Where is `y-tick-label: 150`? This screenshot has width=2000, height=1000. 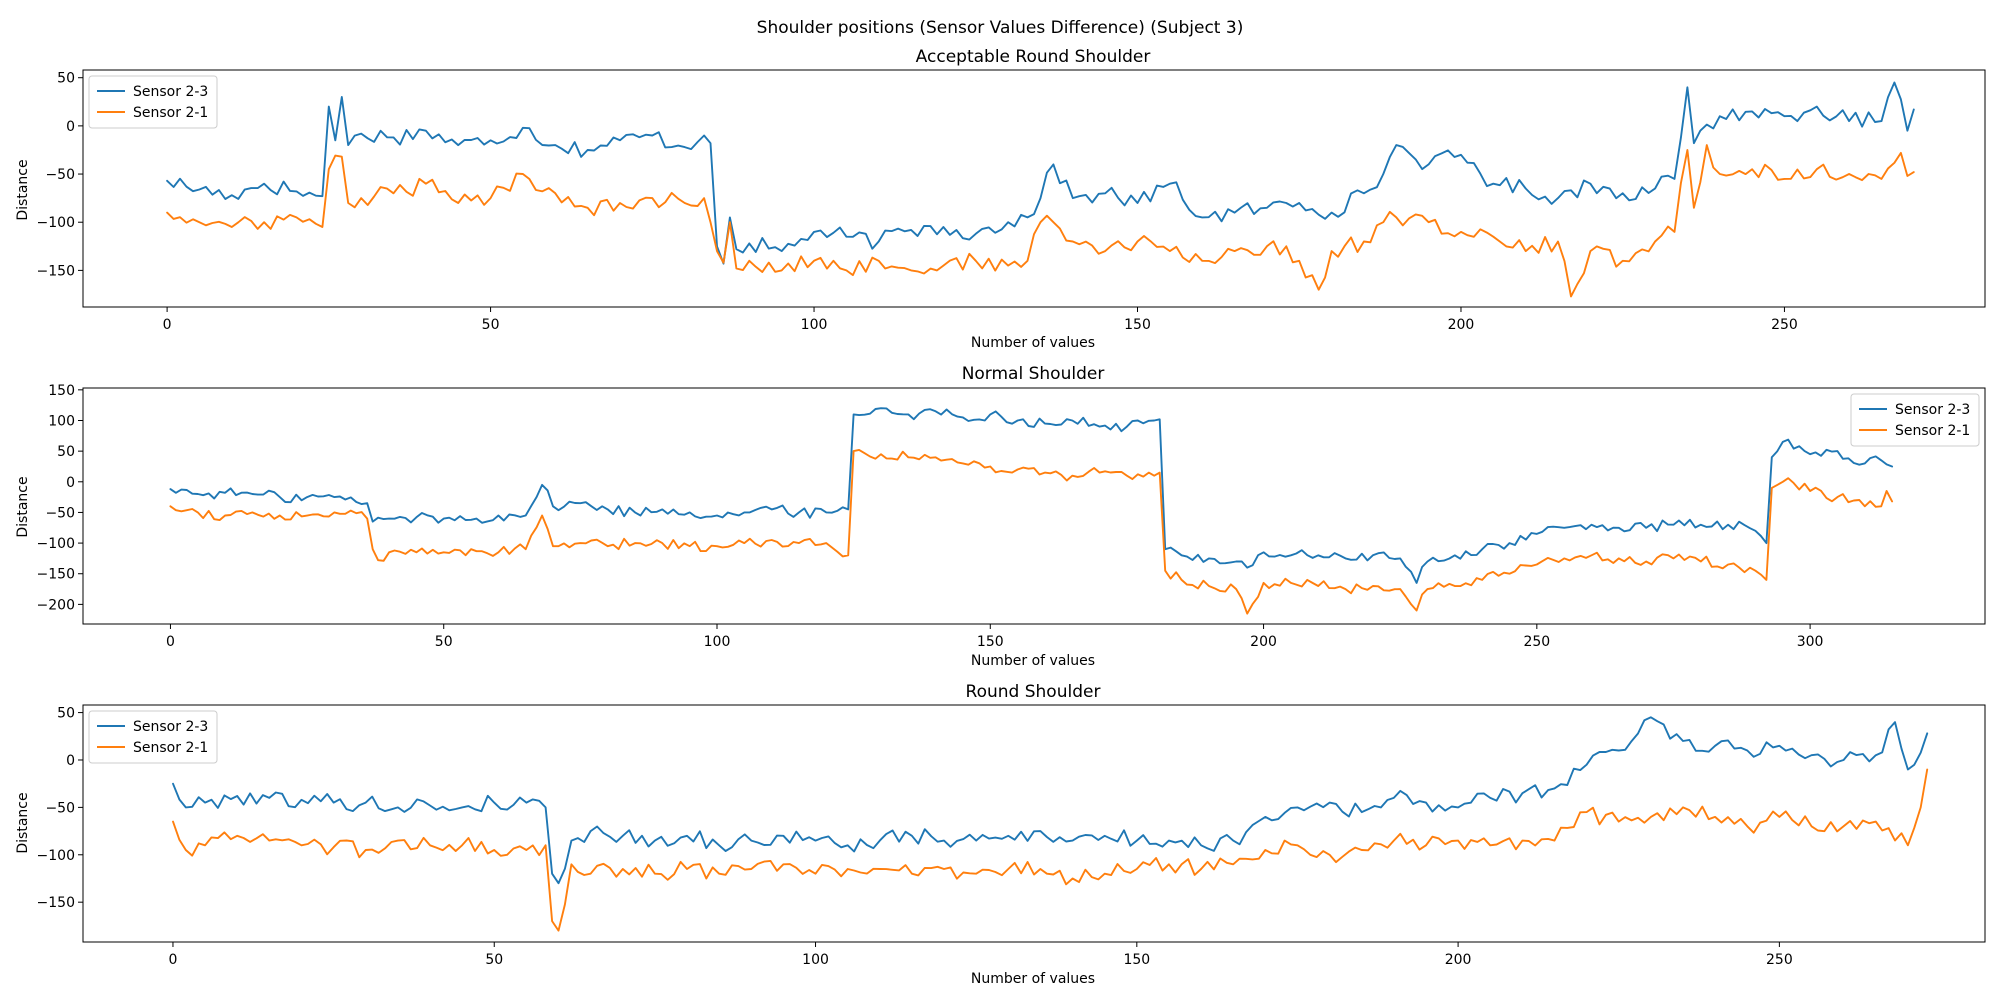
y-tick-label: 150 is located at coordinates (61, 391).